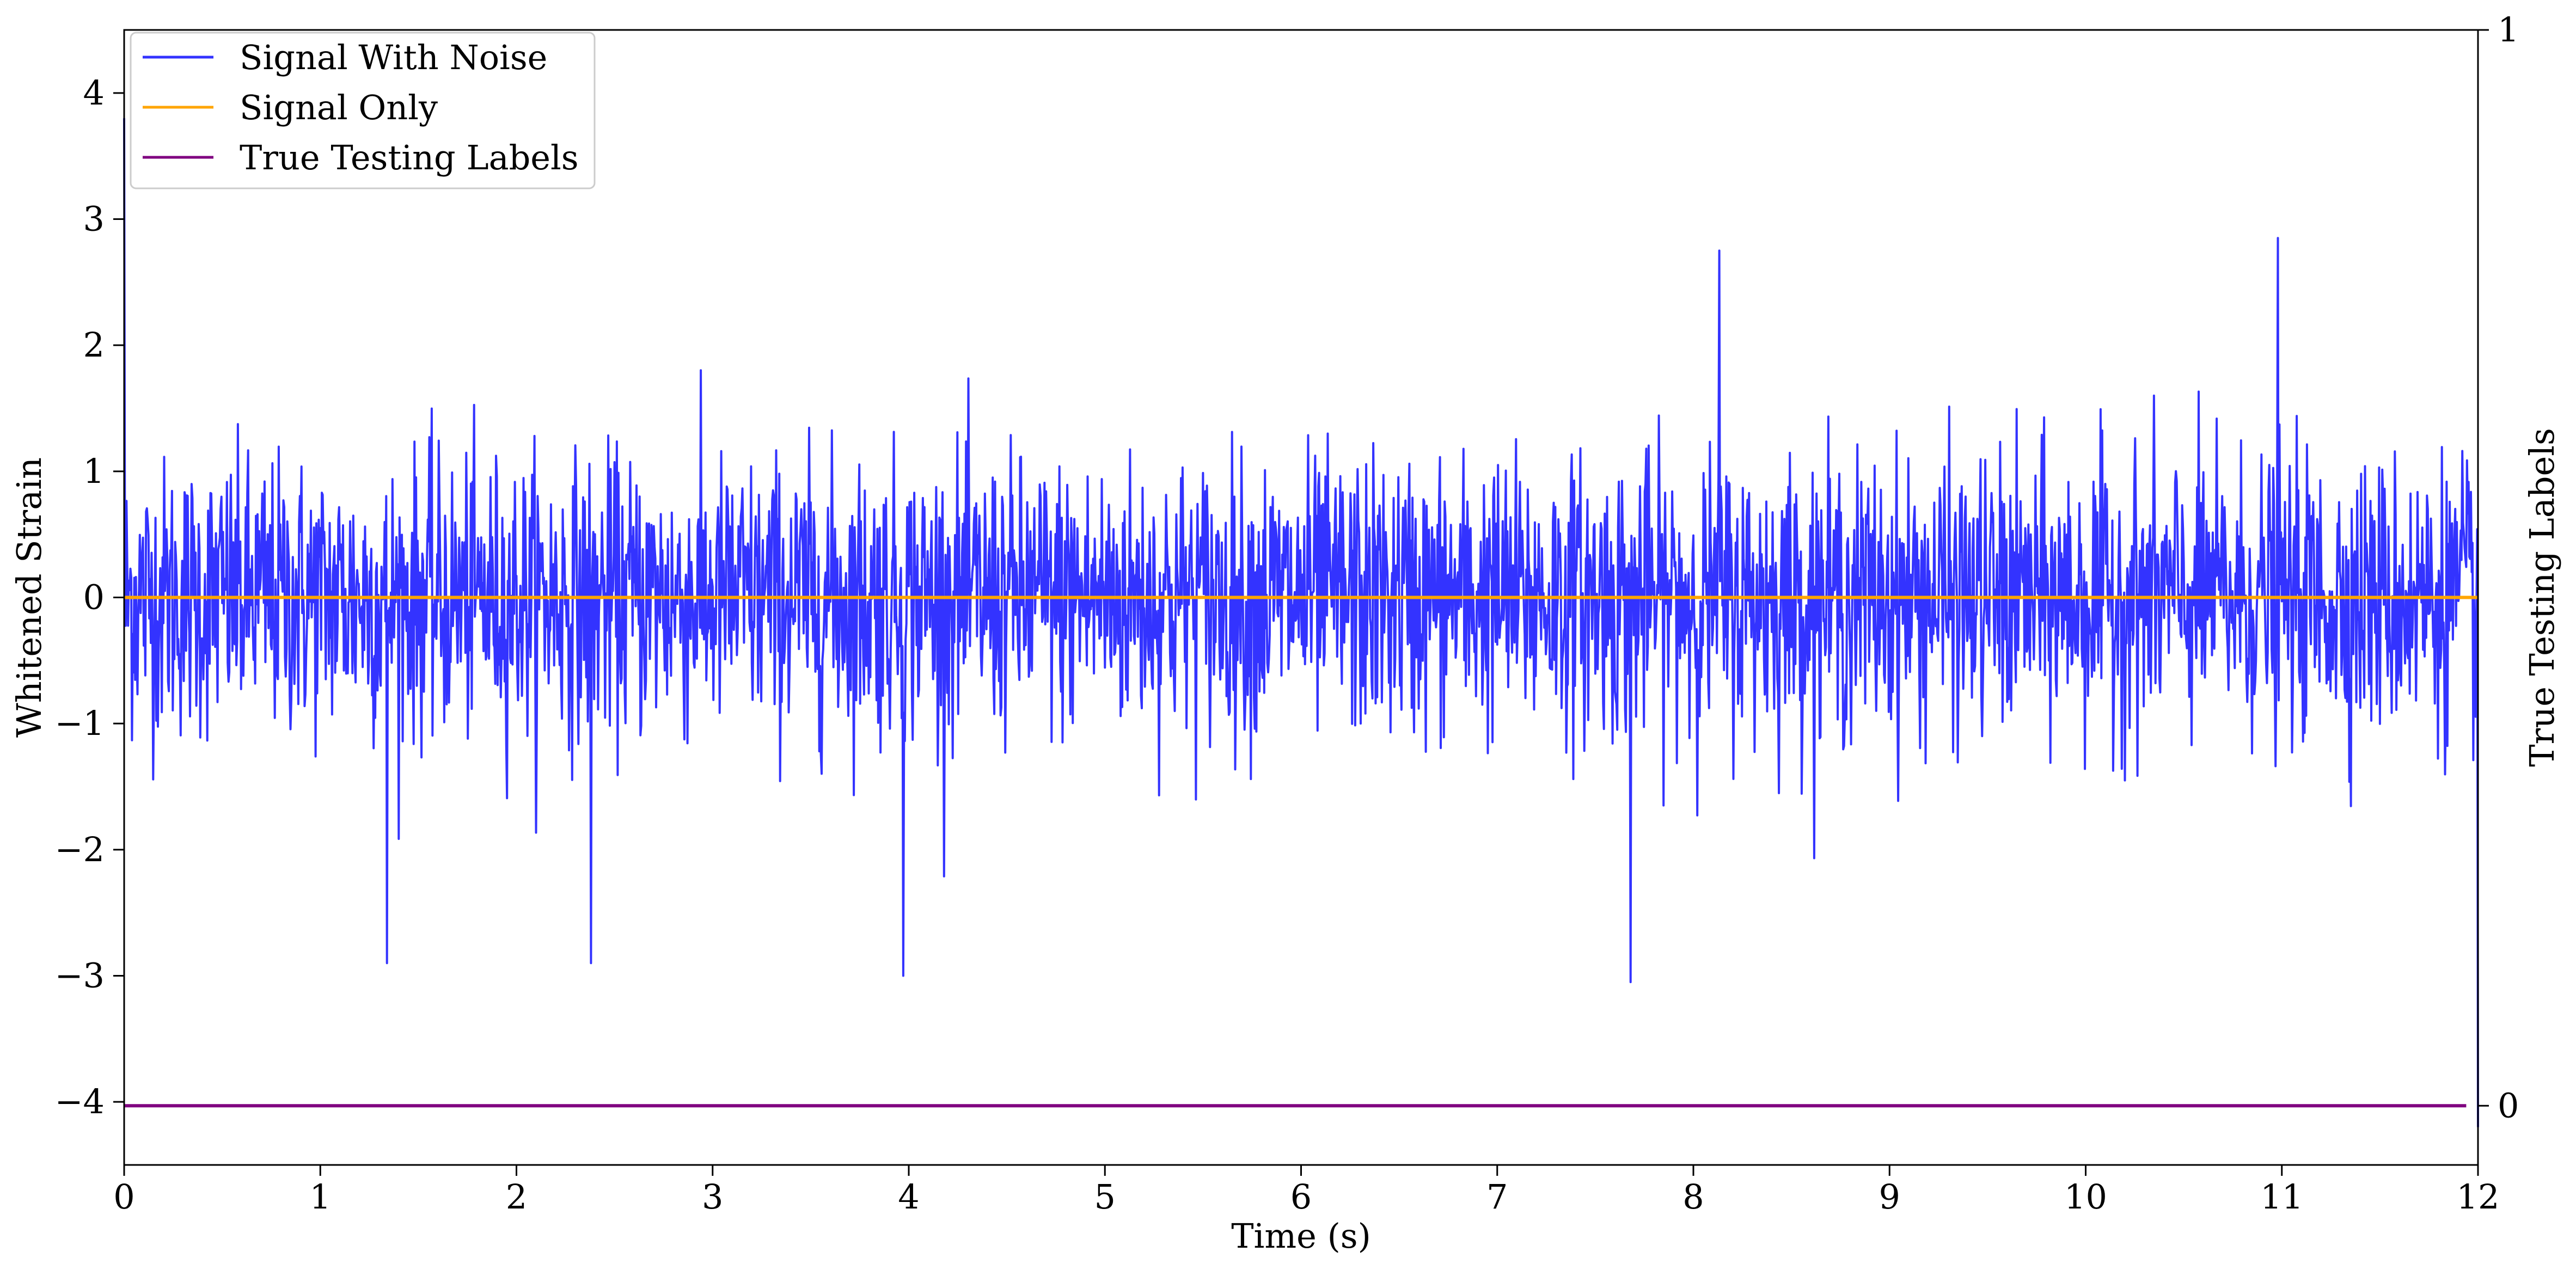  I want to click on x-tick-label: 7, so click(1497, 1197).